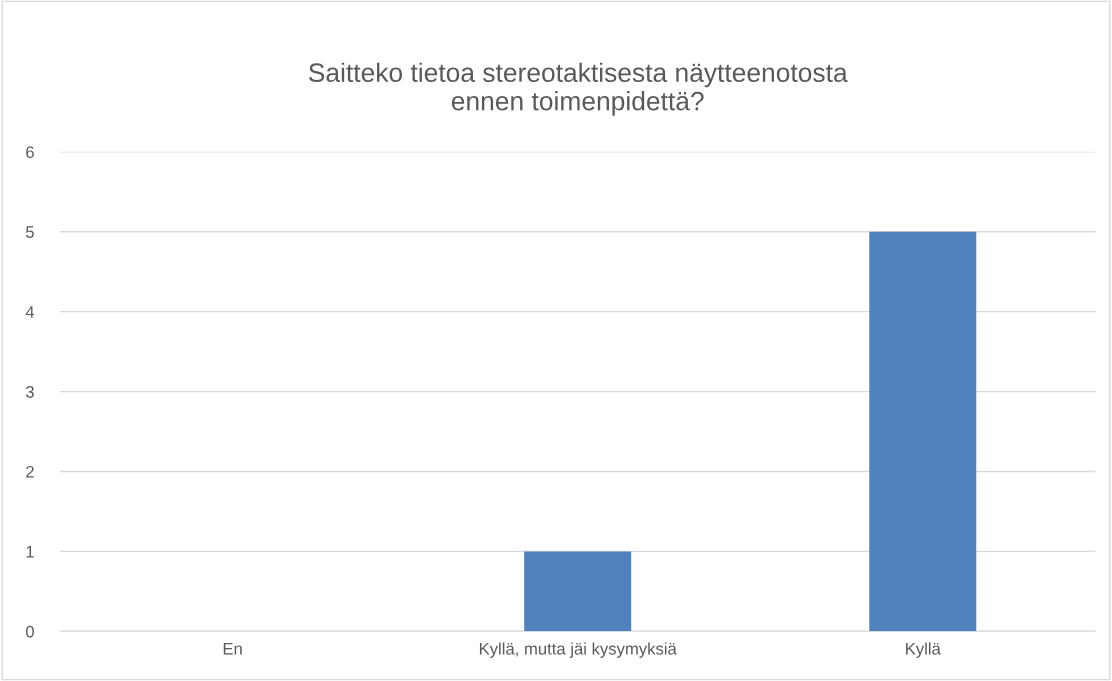 This screenshot has height=681, width=1112. Describe the element at coordinates (29, 631) in the screenshot. I see `y-tick-label: 0` at that location.